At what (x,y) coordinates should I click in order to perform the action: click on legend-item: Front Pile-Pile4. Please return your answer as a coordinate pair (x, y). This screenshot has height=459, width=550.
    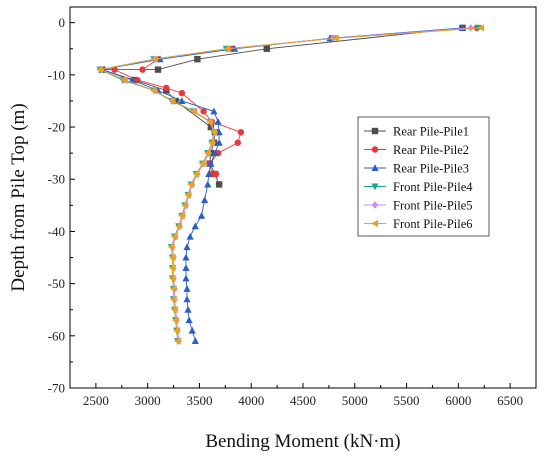
    Looking at the image, I should click on (418, 187).